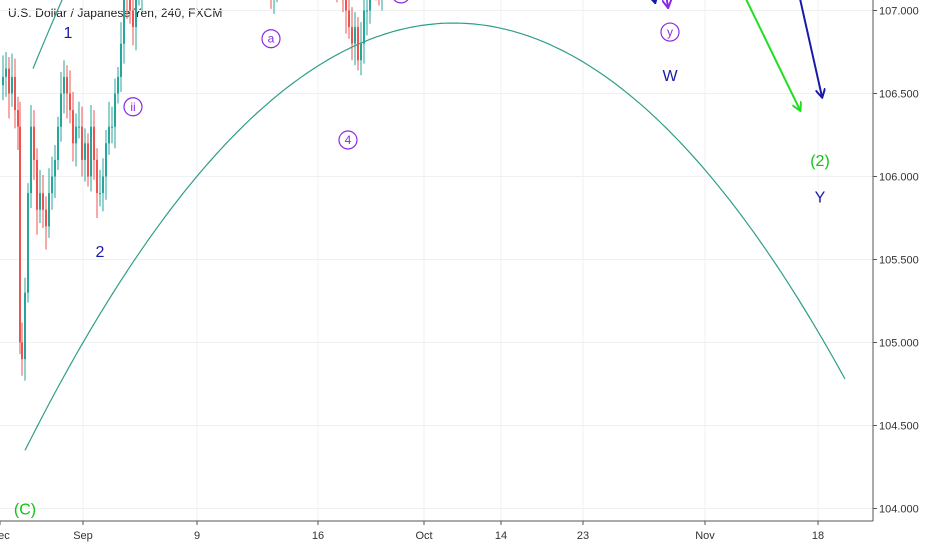 This screenshot has height=550, width=932. What do you see at coordinates (705, 536) in the screenshot?
I see `x-tick-label: Nov` at bounding box center [705, 536].